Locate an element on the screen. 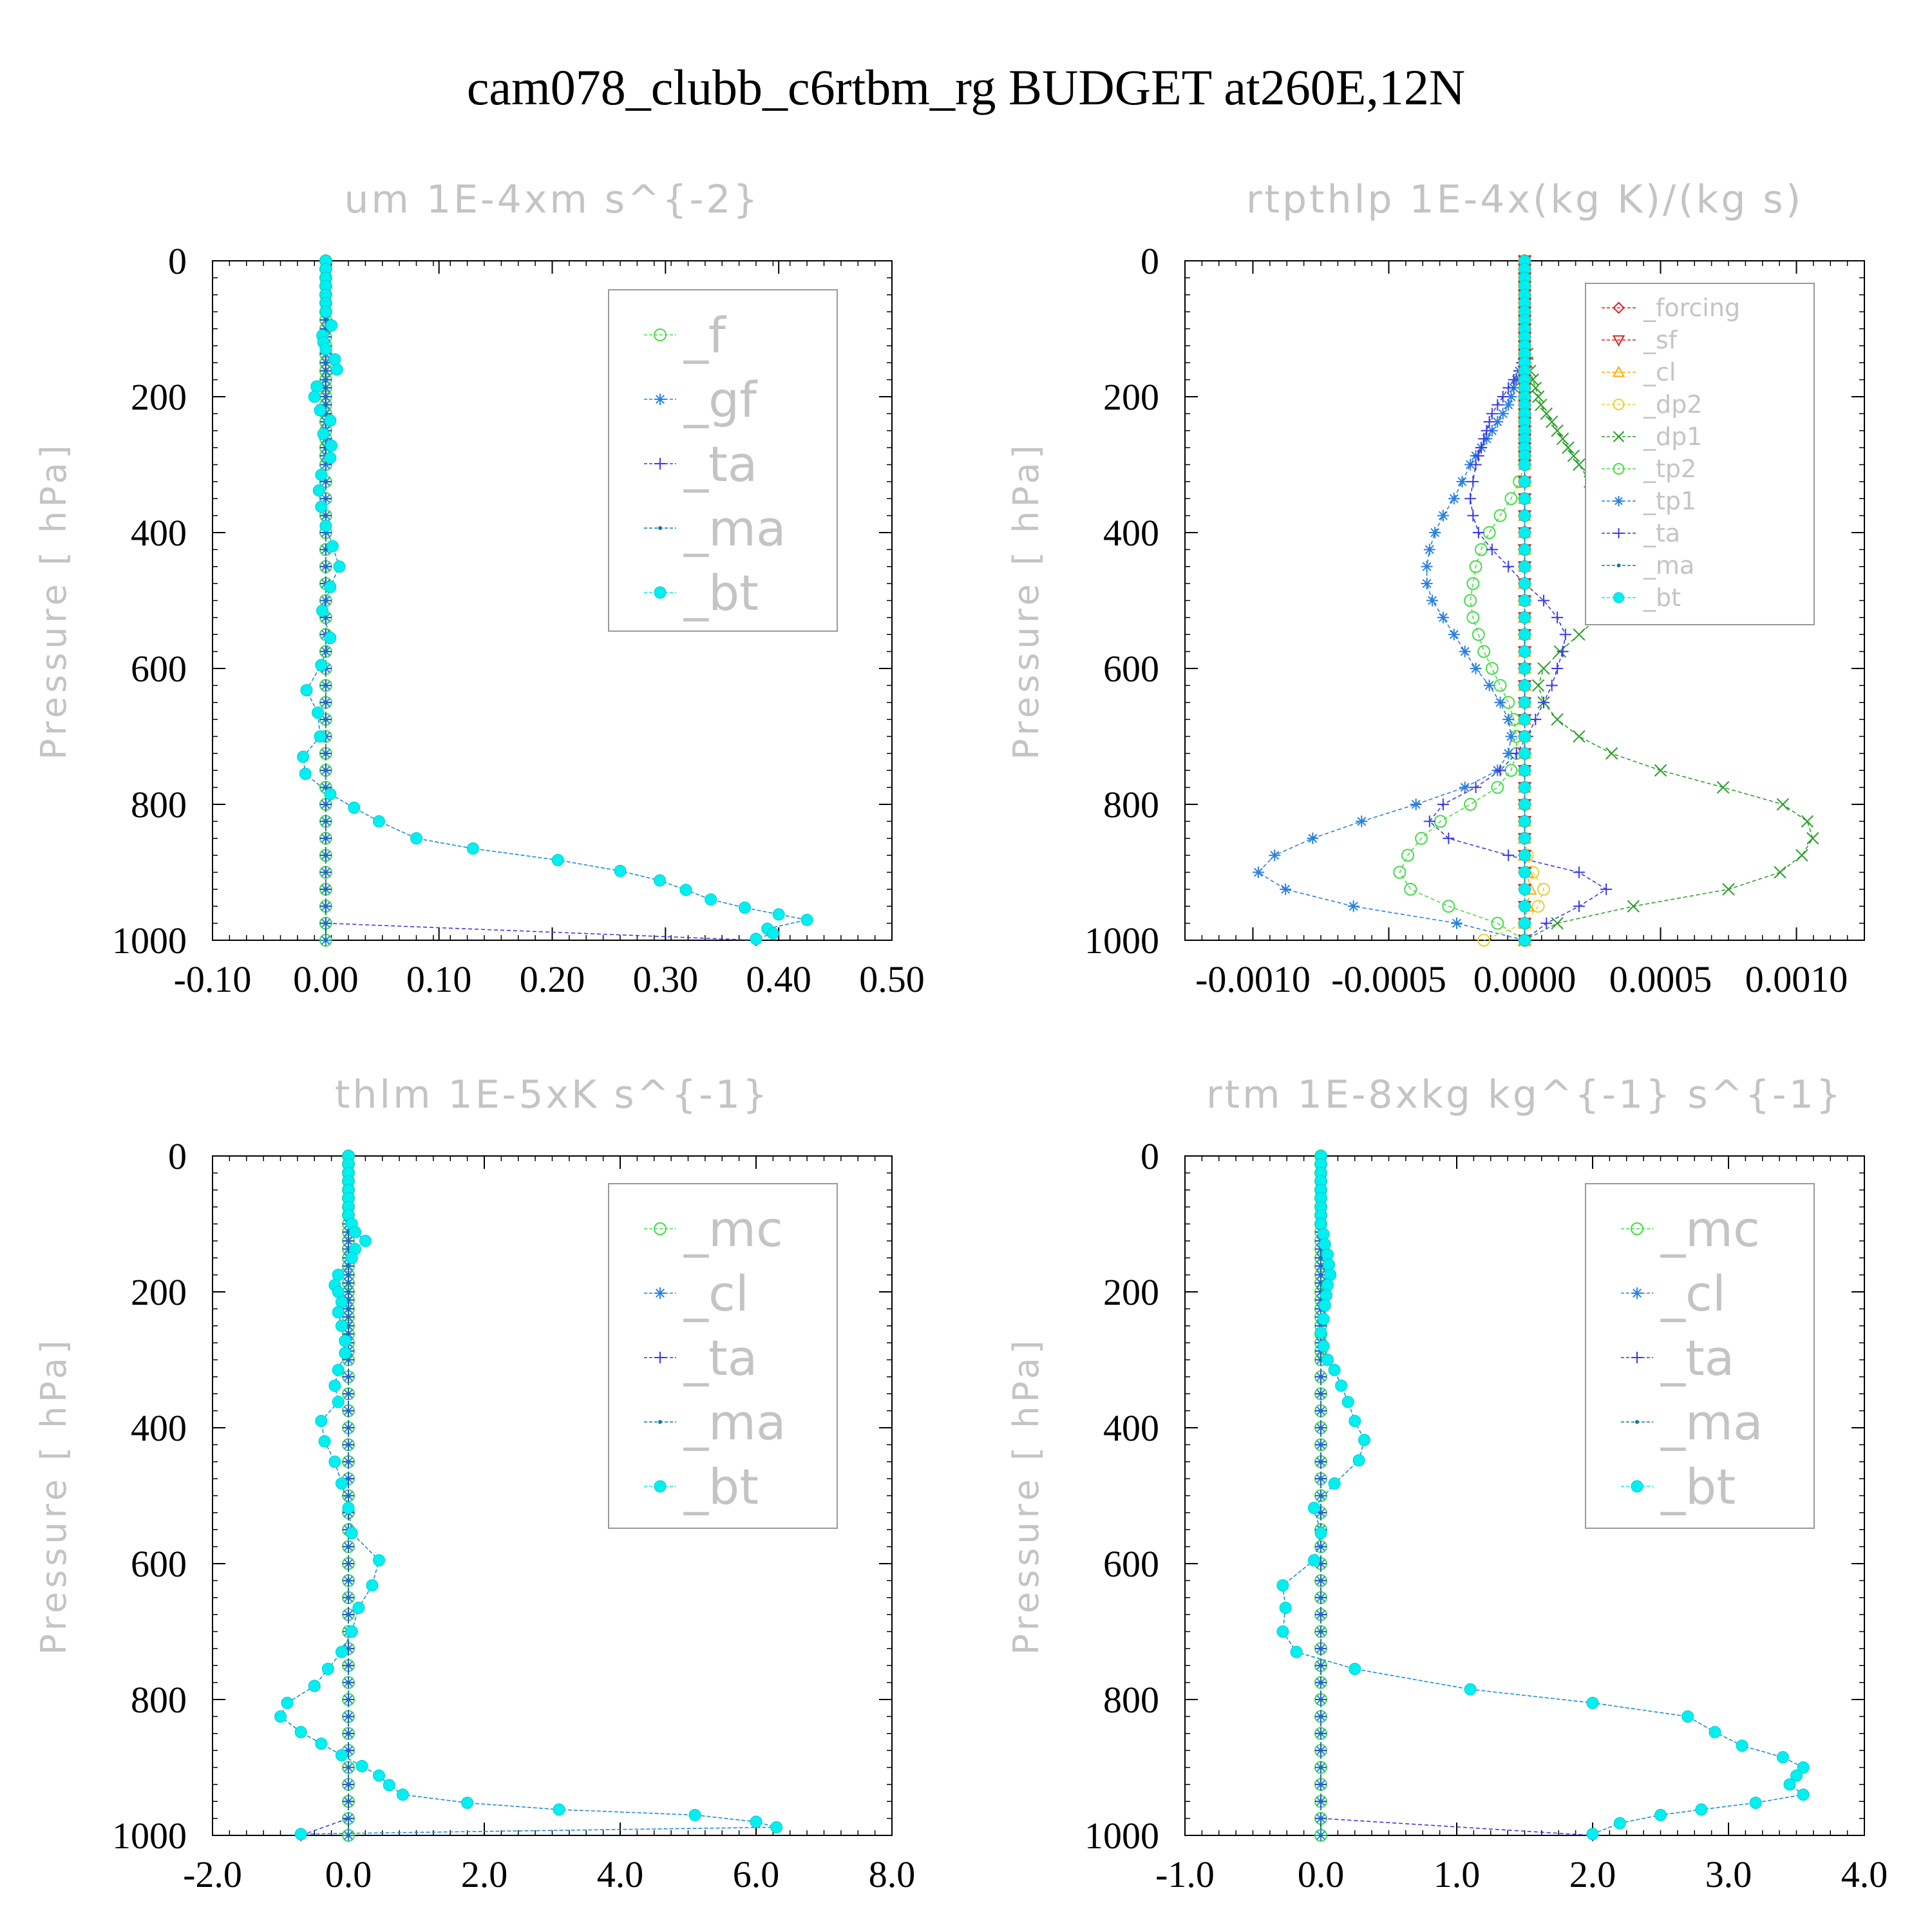  x-tick-label: 0.0000 is located at coordinates (1525, 979).